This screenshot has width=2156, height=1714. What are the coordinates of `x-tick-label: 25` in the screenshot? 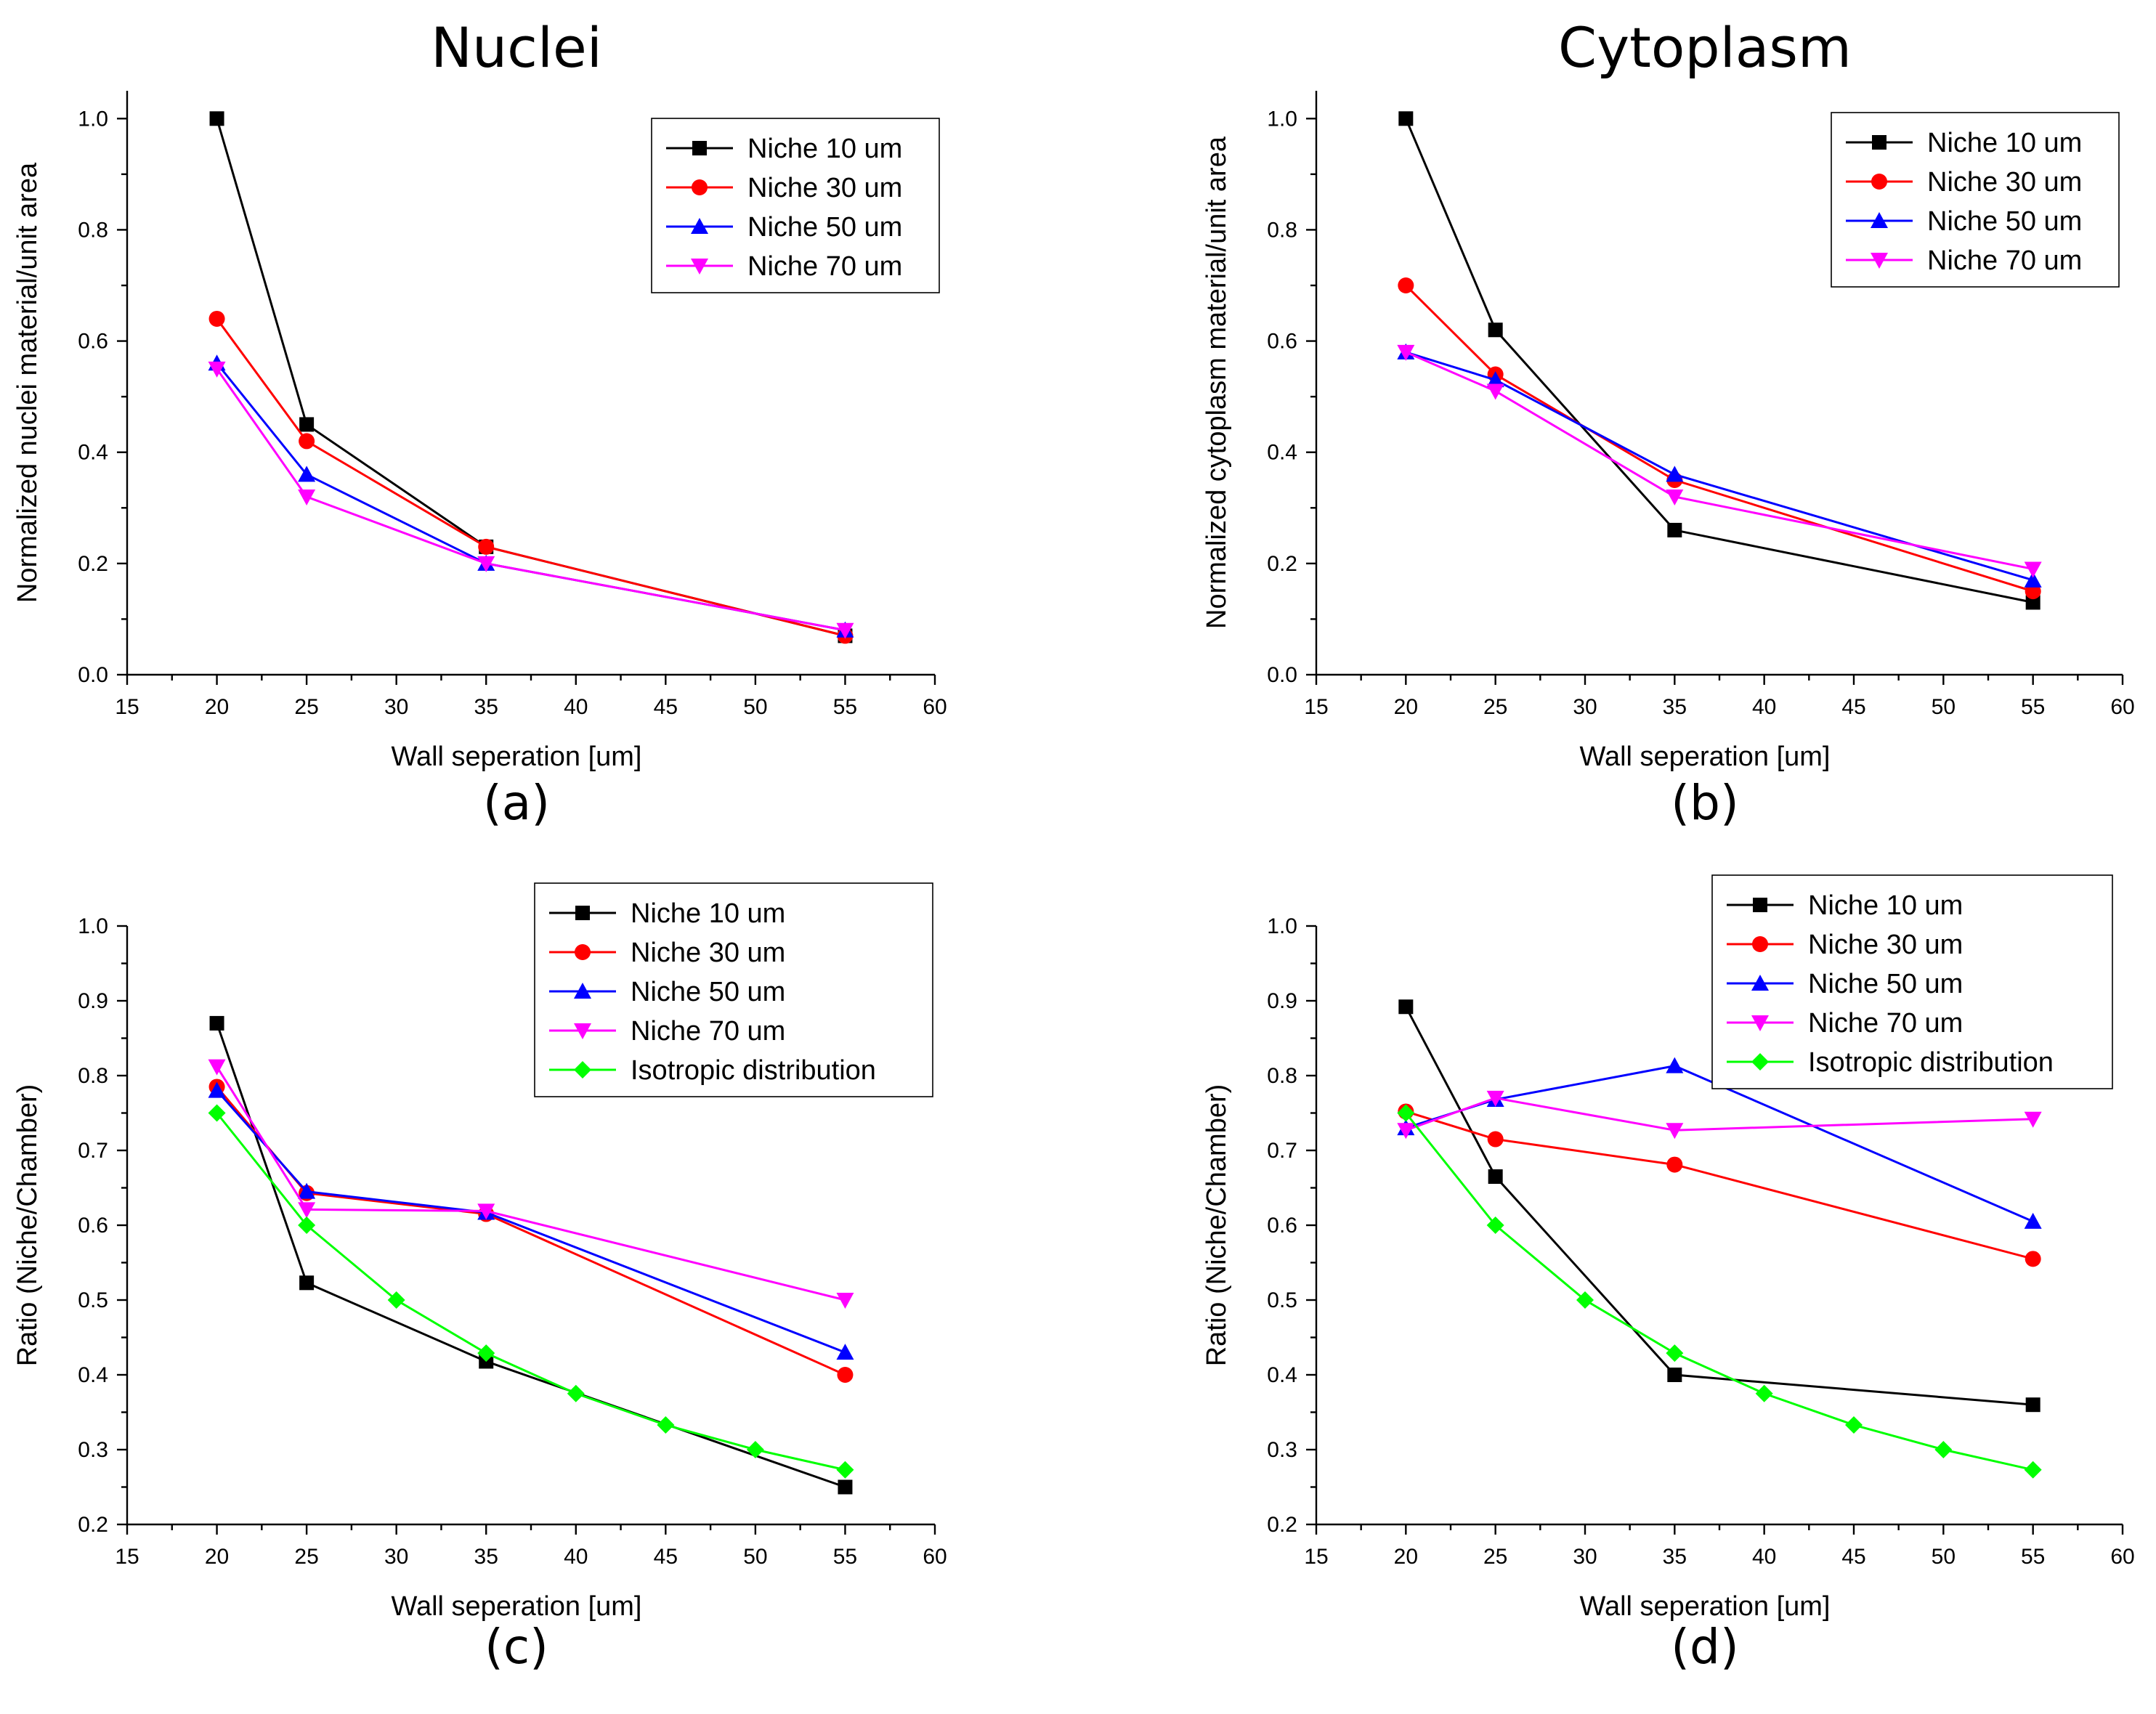 It's located at (306, 1557).